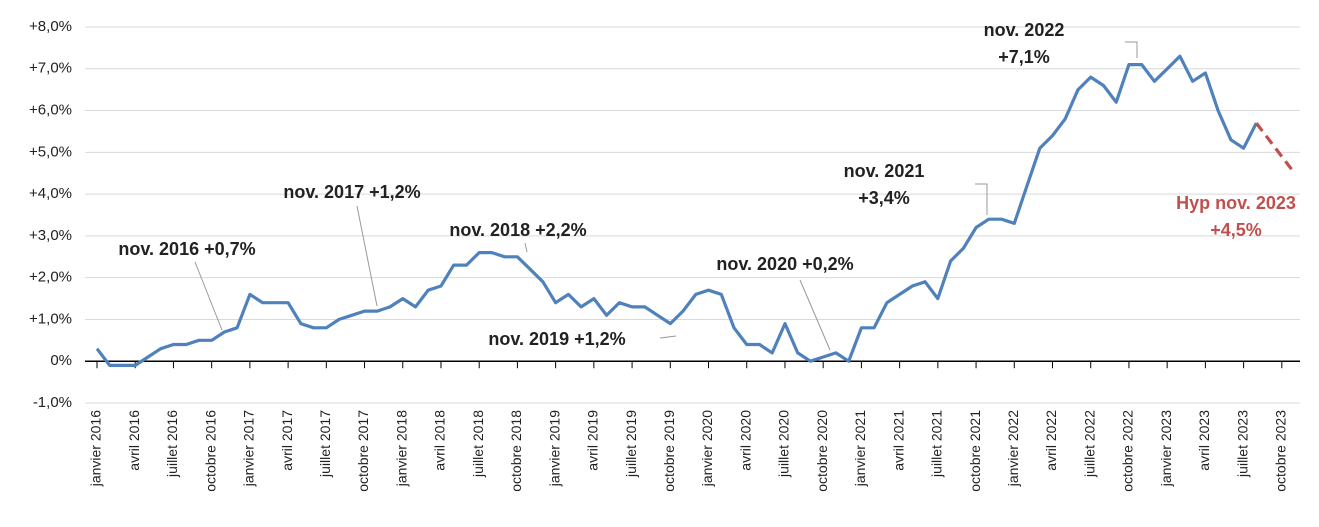 Image resolution: width=1319 pixels, height=527 pixels. I want to click on x-tick-label: avril 2016, so click(134, 440).